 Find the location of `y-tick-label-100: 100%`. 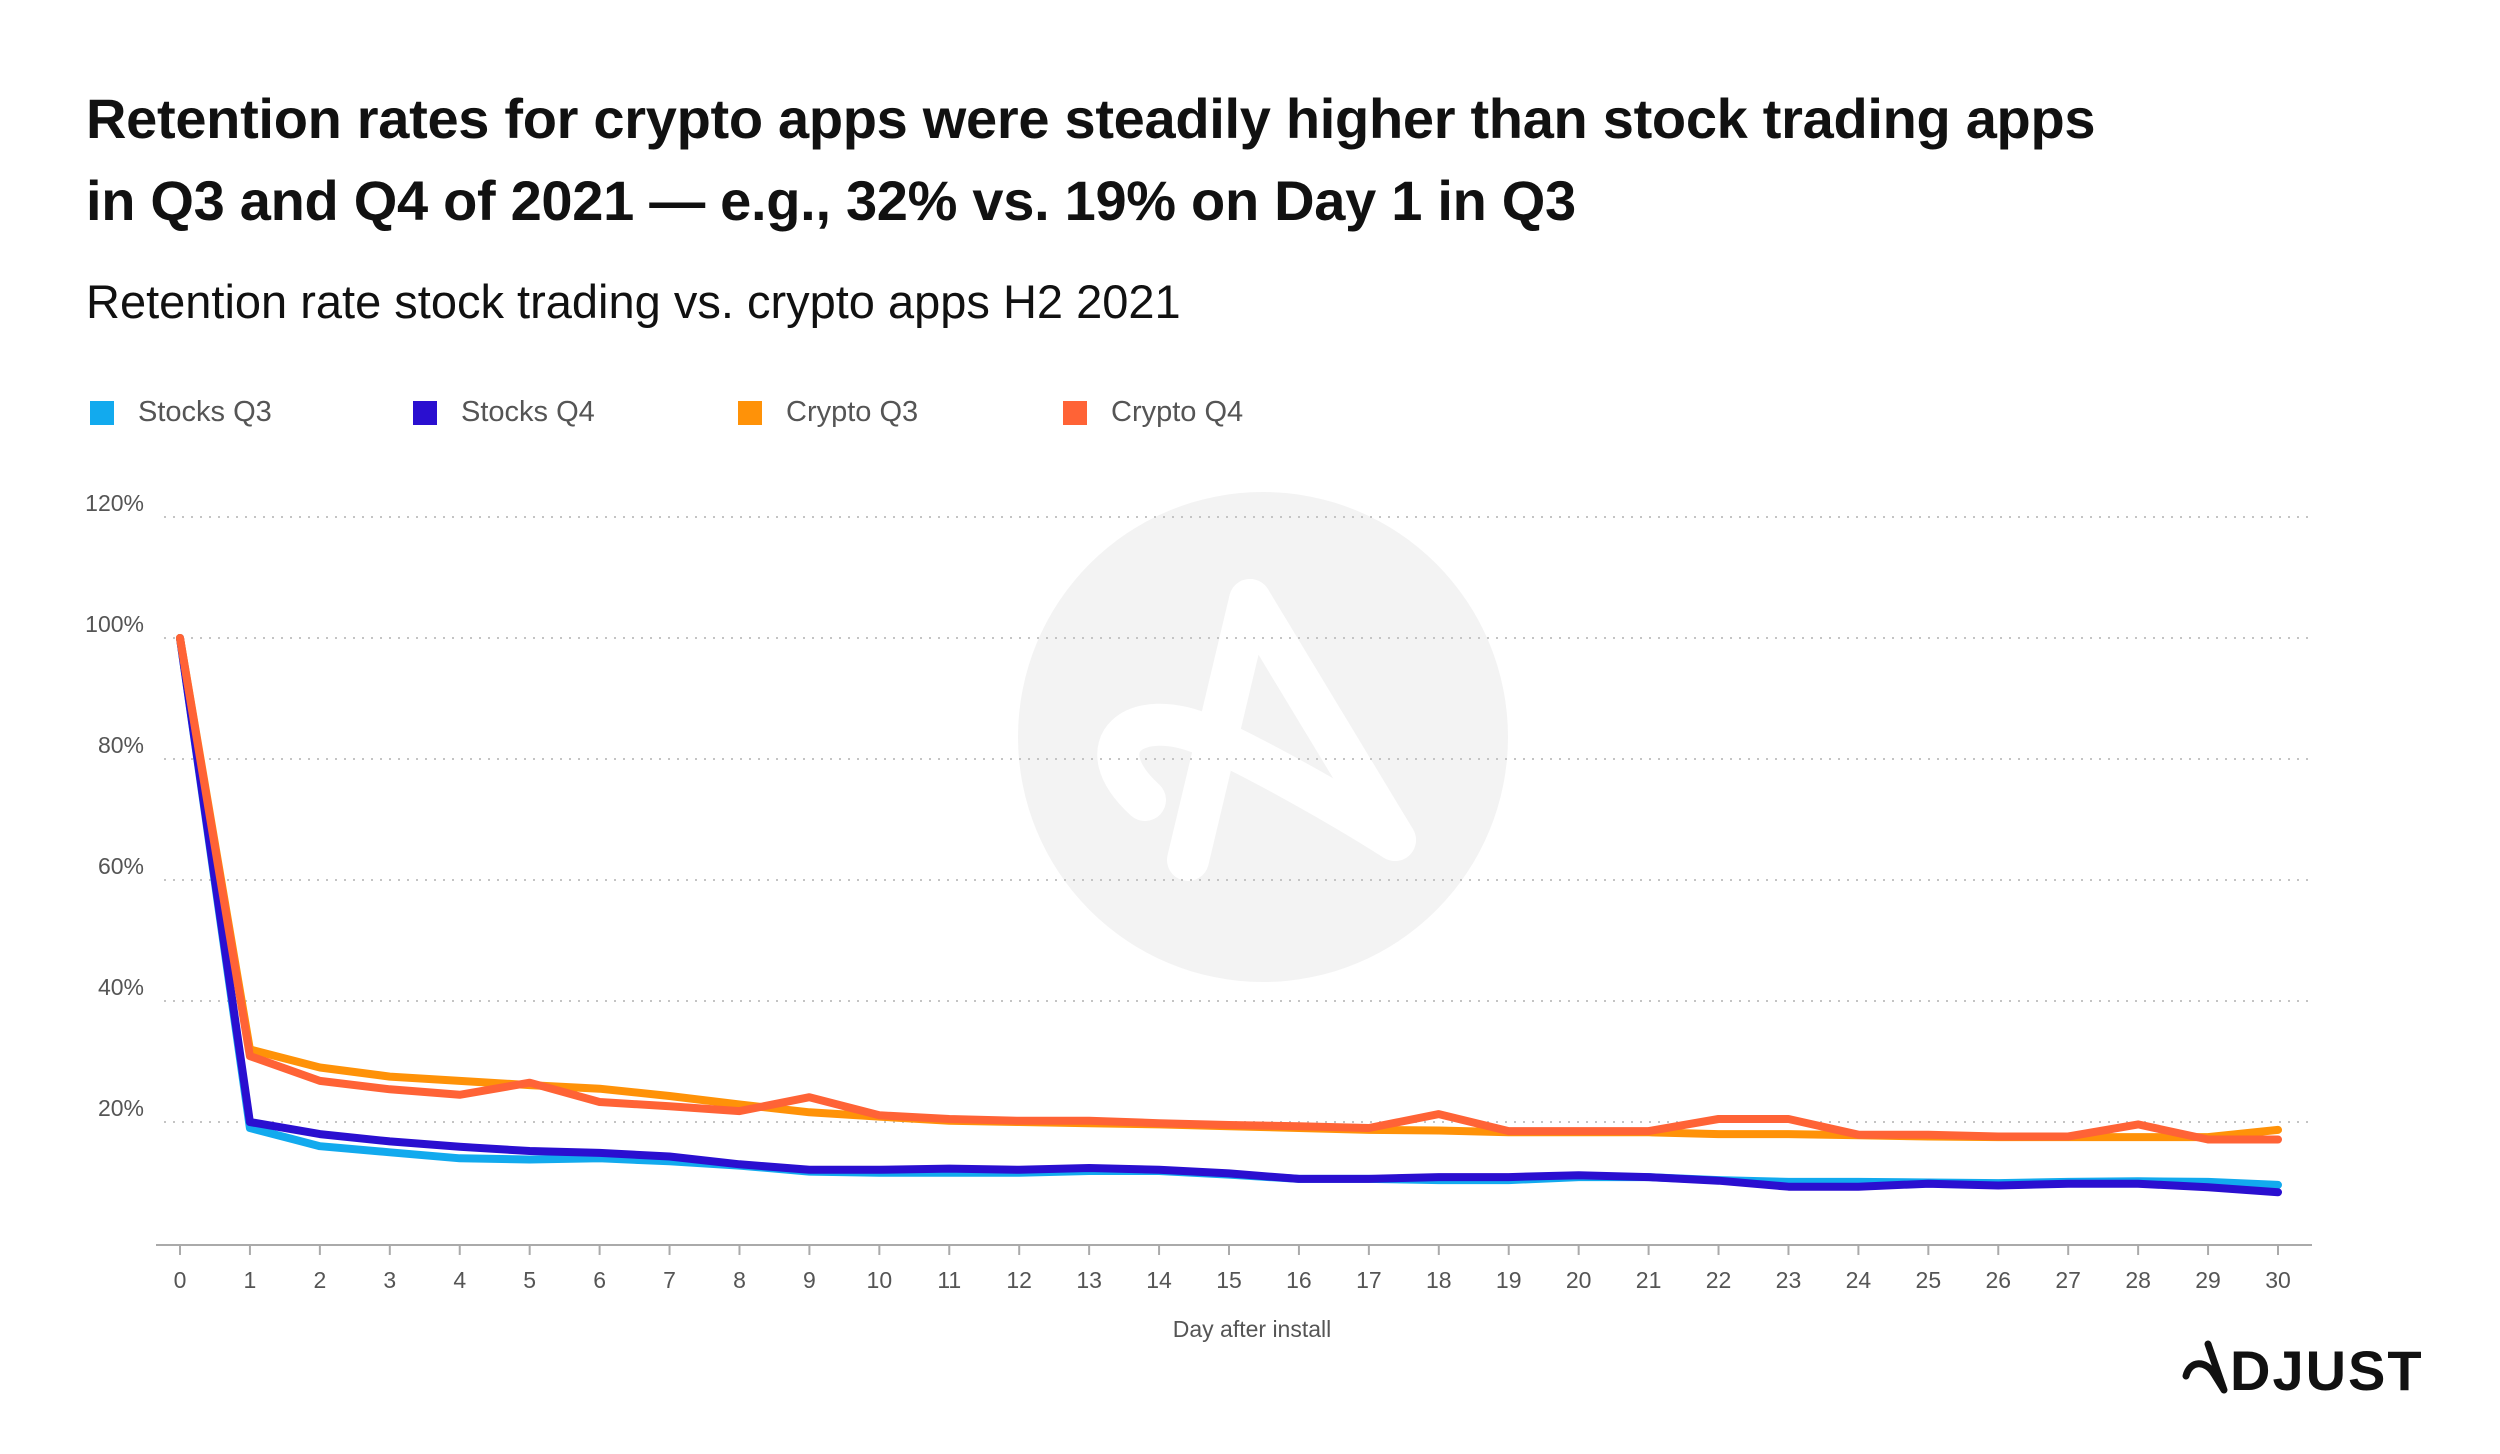

y-tick-label-100: 100% is located at coordinates (114, 624).